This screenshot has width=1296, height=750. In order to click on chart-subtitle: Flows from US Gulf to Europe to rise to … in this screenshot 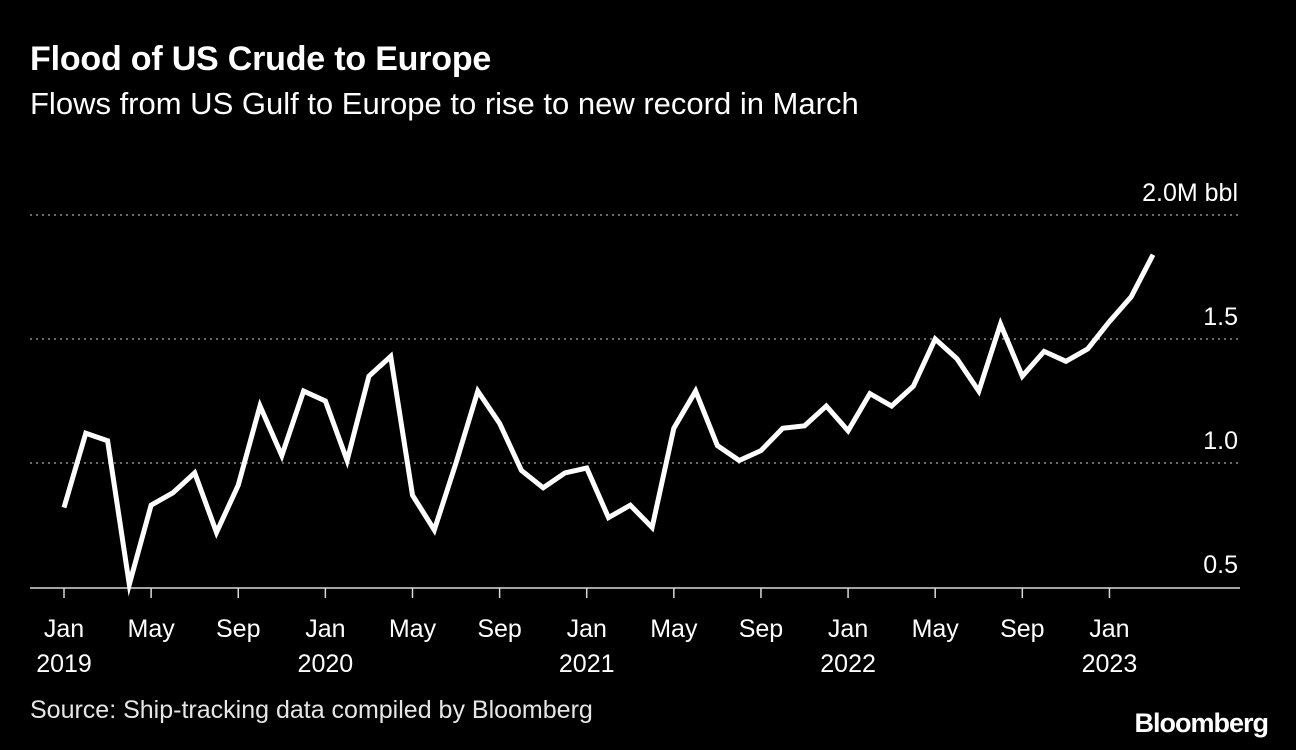, I will do `click(444, 103)`.